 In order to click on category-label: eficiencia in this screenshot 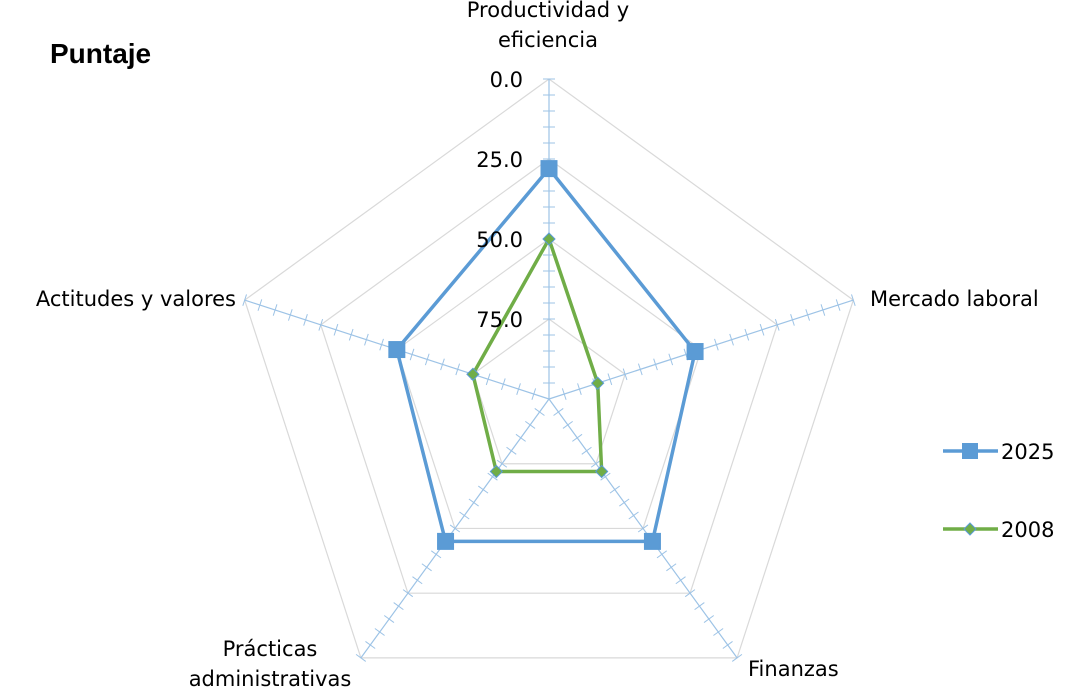, I will do `click(548, 40)`.